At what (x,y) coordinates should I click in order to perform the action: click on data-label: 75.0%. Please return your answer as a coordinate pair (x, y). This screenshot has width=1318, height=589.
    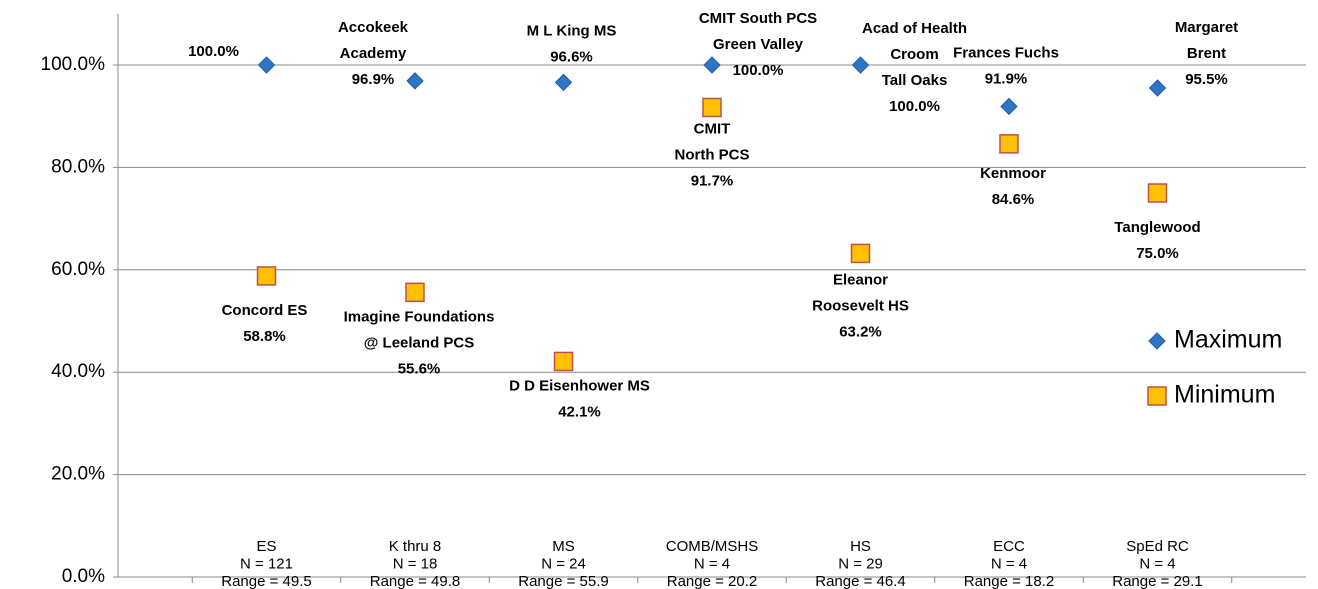
    Looking at the image, I should click on (1157, 253).